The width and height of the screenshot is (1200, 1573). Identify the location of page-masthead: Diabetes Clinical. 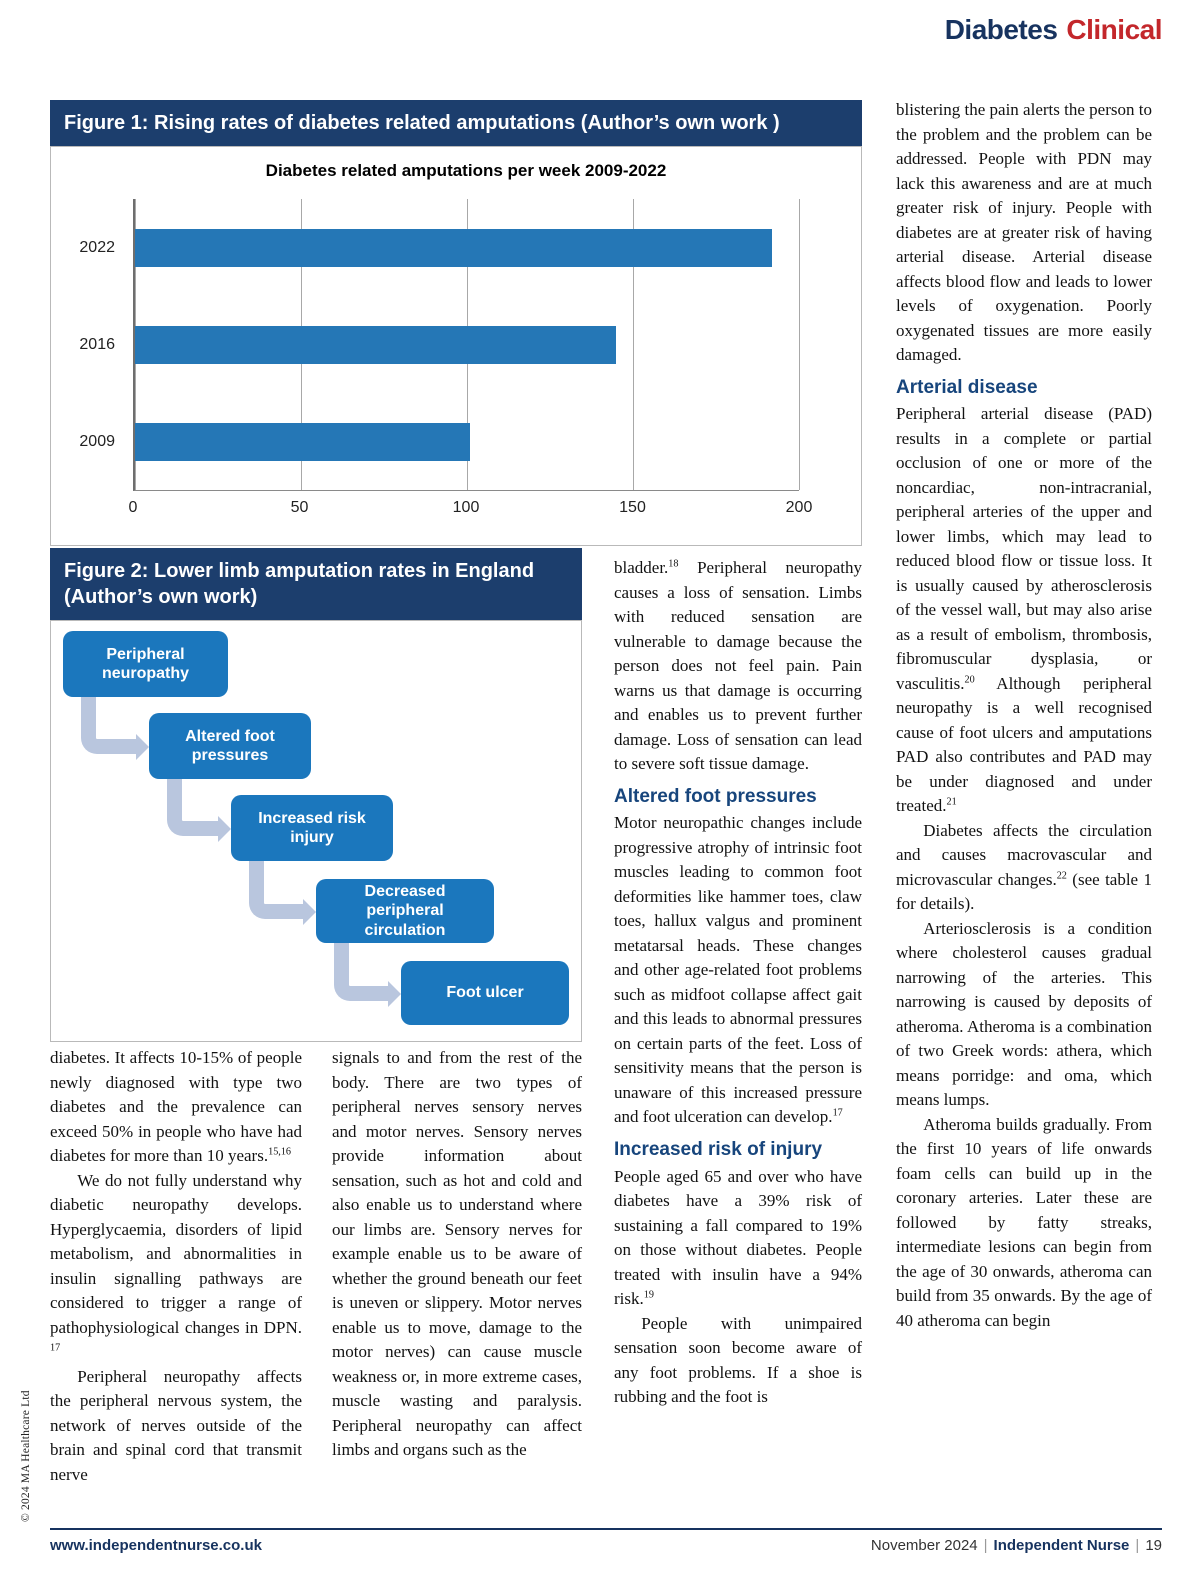
(1053, 30).